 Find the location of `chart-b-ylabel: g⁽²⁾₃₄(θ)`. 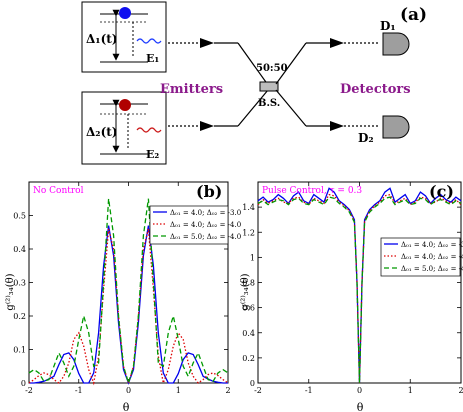

chart-b-ylabel: g⁽²⁾₃₄(θ) is located at coordinates (10, 291).